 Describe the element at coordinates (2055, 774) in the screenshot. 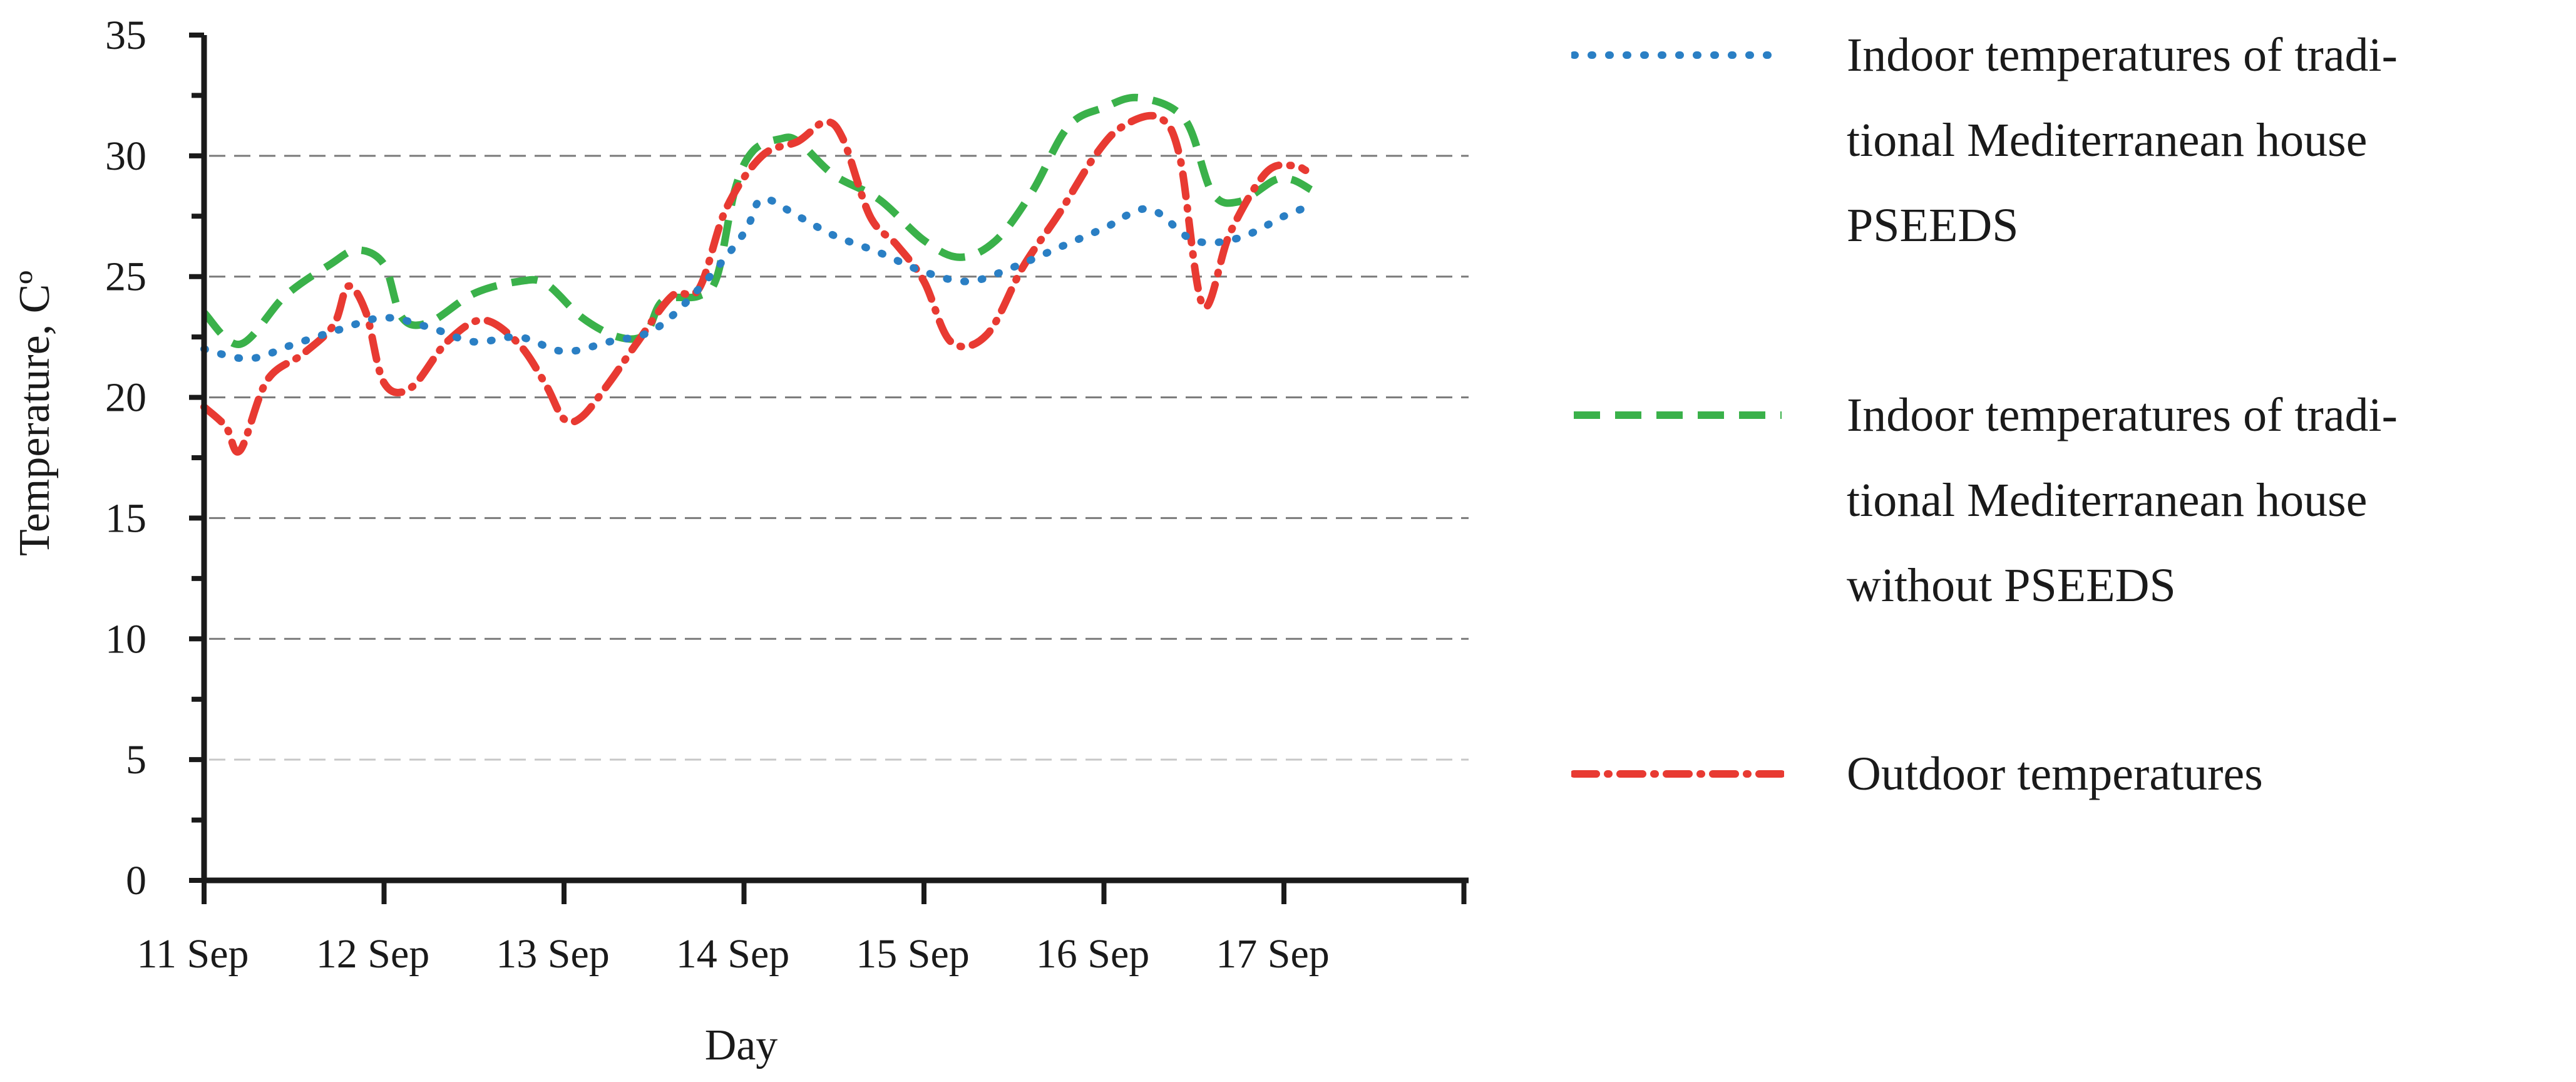

I see `legend-label-line: Outdoor temperatures` at that location.